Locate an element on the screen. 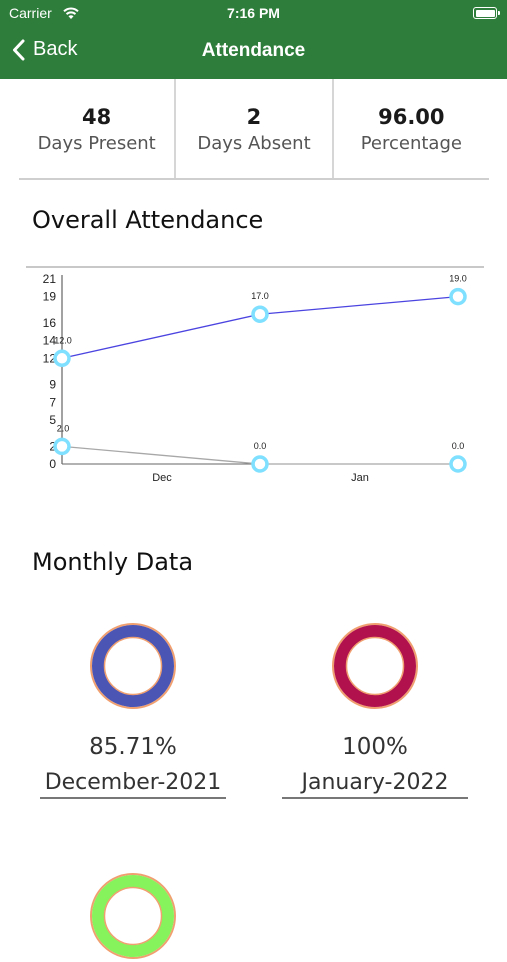 The image size is (507, 962). data-label: 17.0 is located at coordinates (260, 296).